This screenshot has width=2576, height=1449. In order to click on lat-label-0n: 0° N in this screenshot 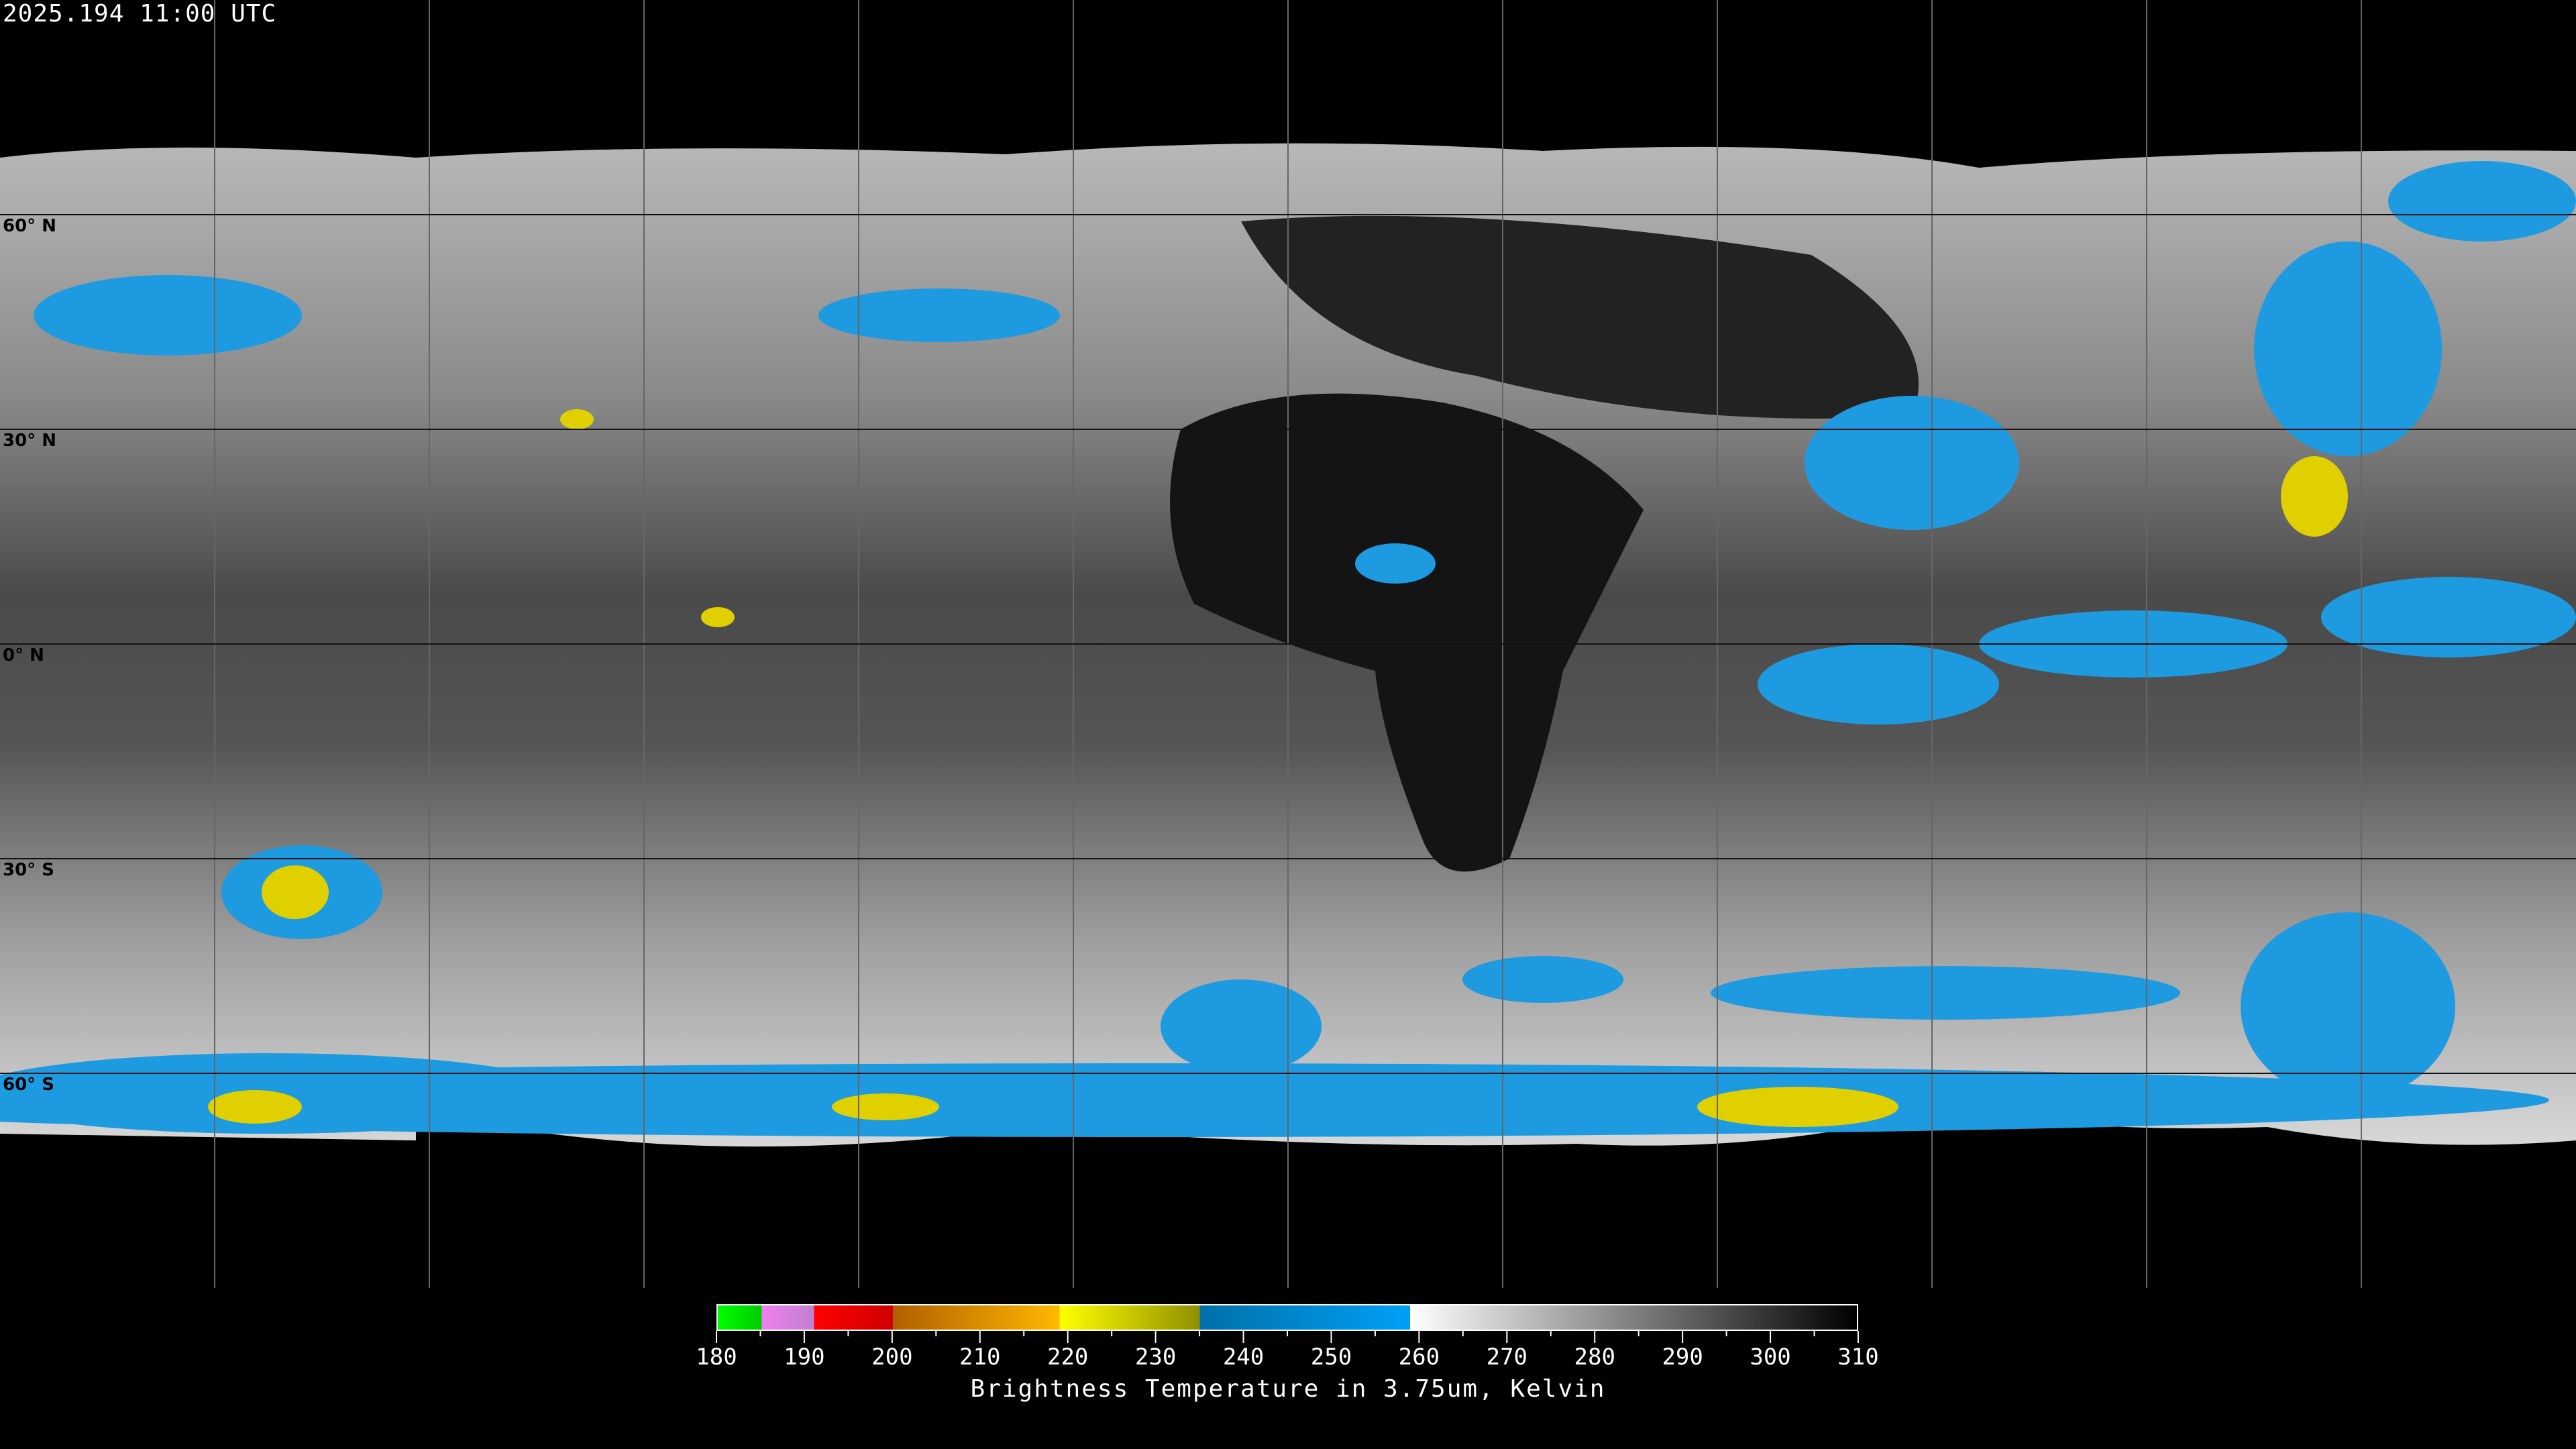, I will do `click(23, 655)`.